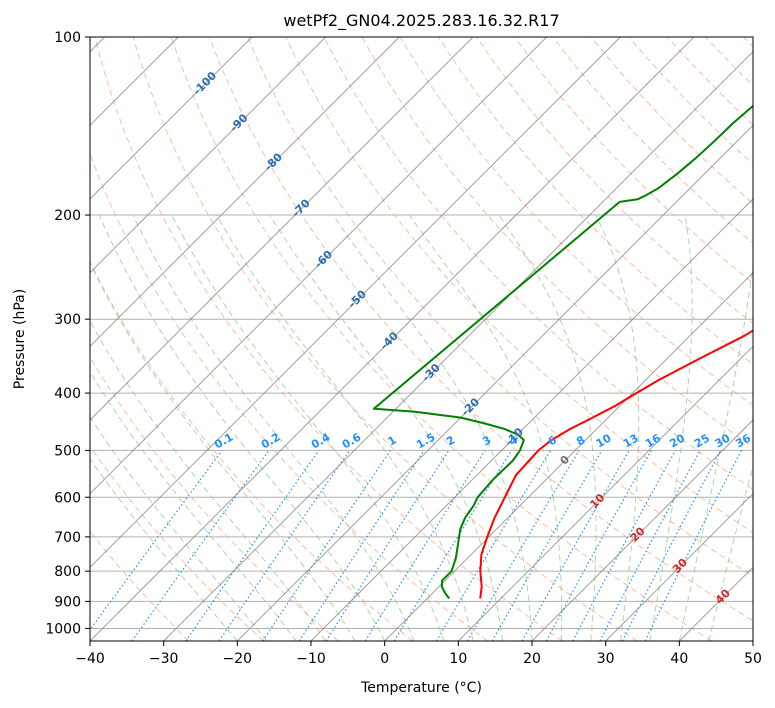 The image size is (775, 708). Describe the element at coordinates (238, 659) in the screenshot. I see `x-tick-label: −20` at that location.